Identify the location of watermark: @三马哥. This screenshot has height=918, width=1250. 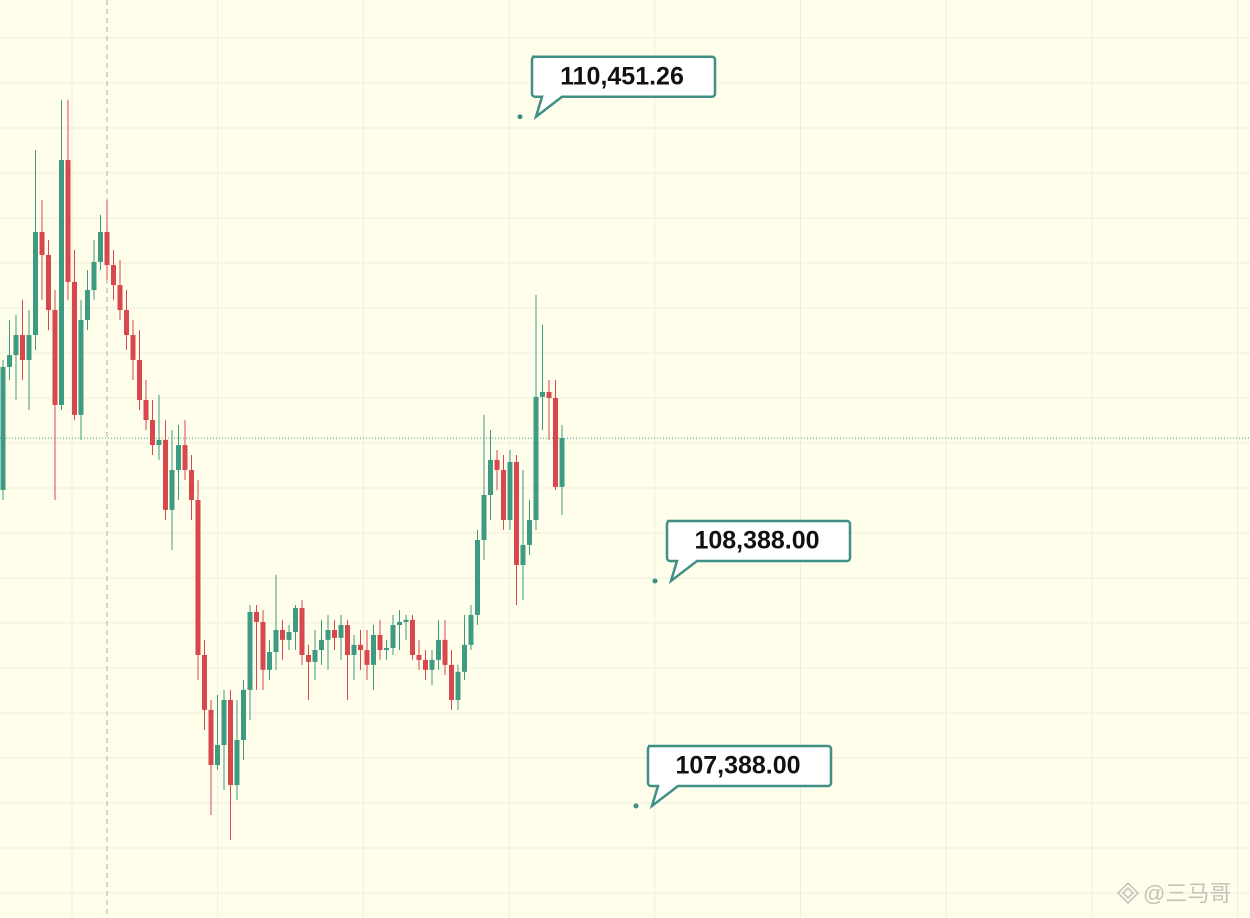
(1173, 893).